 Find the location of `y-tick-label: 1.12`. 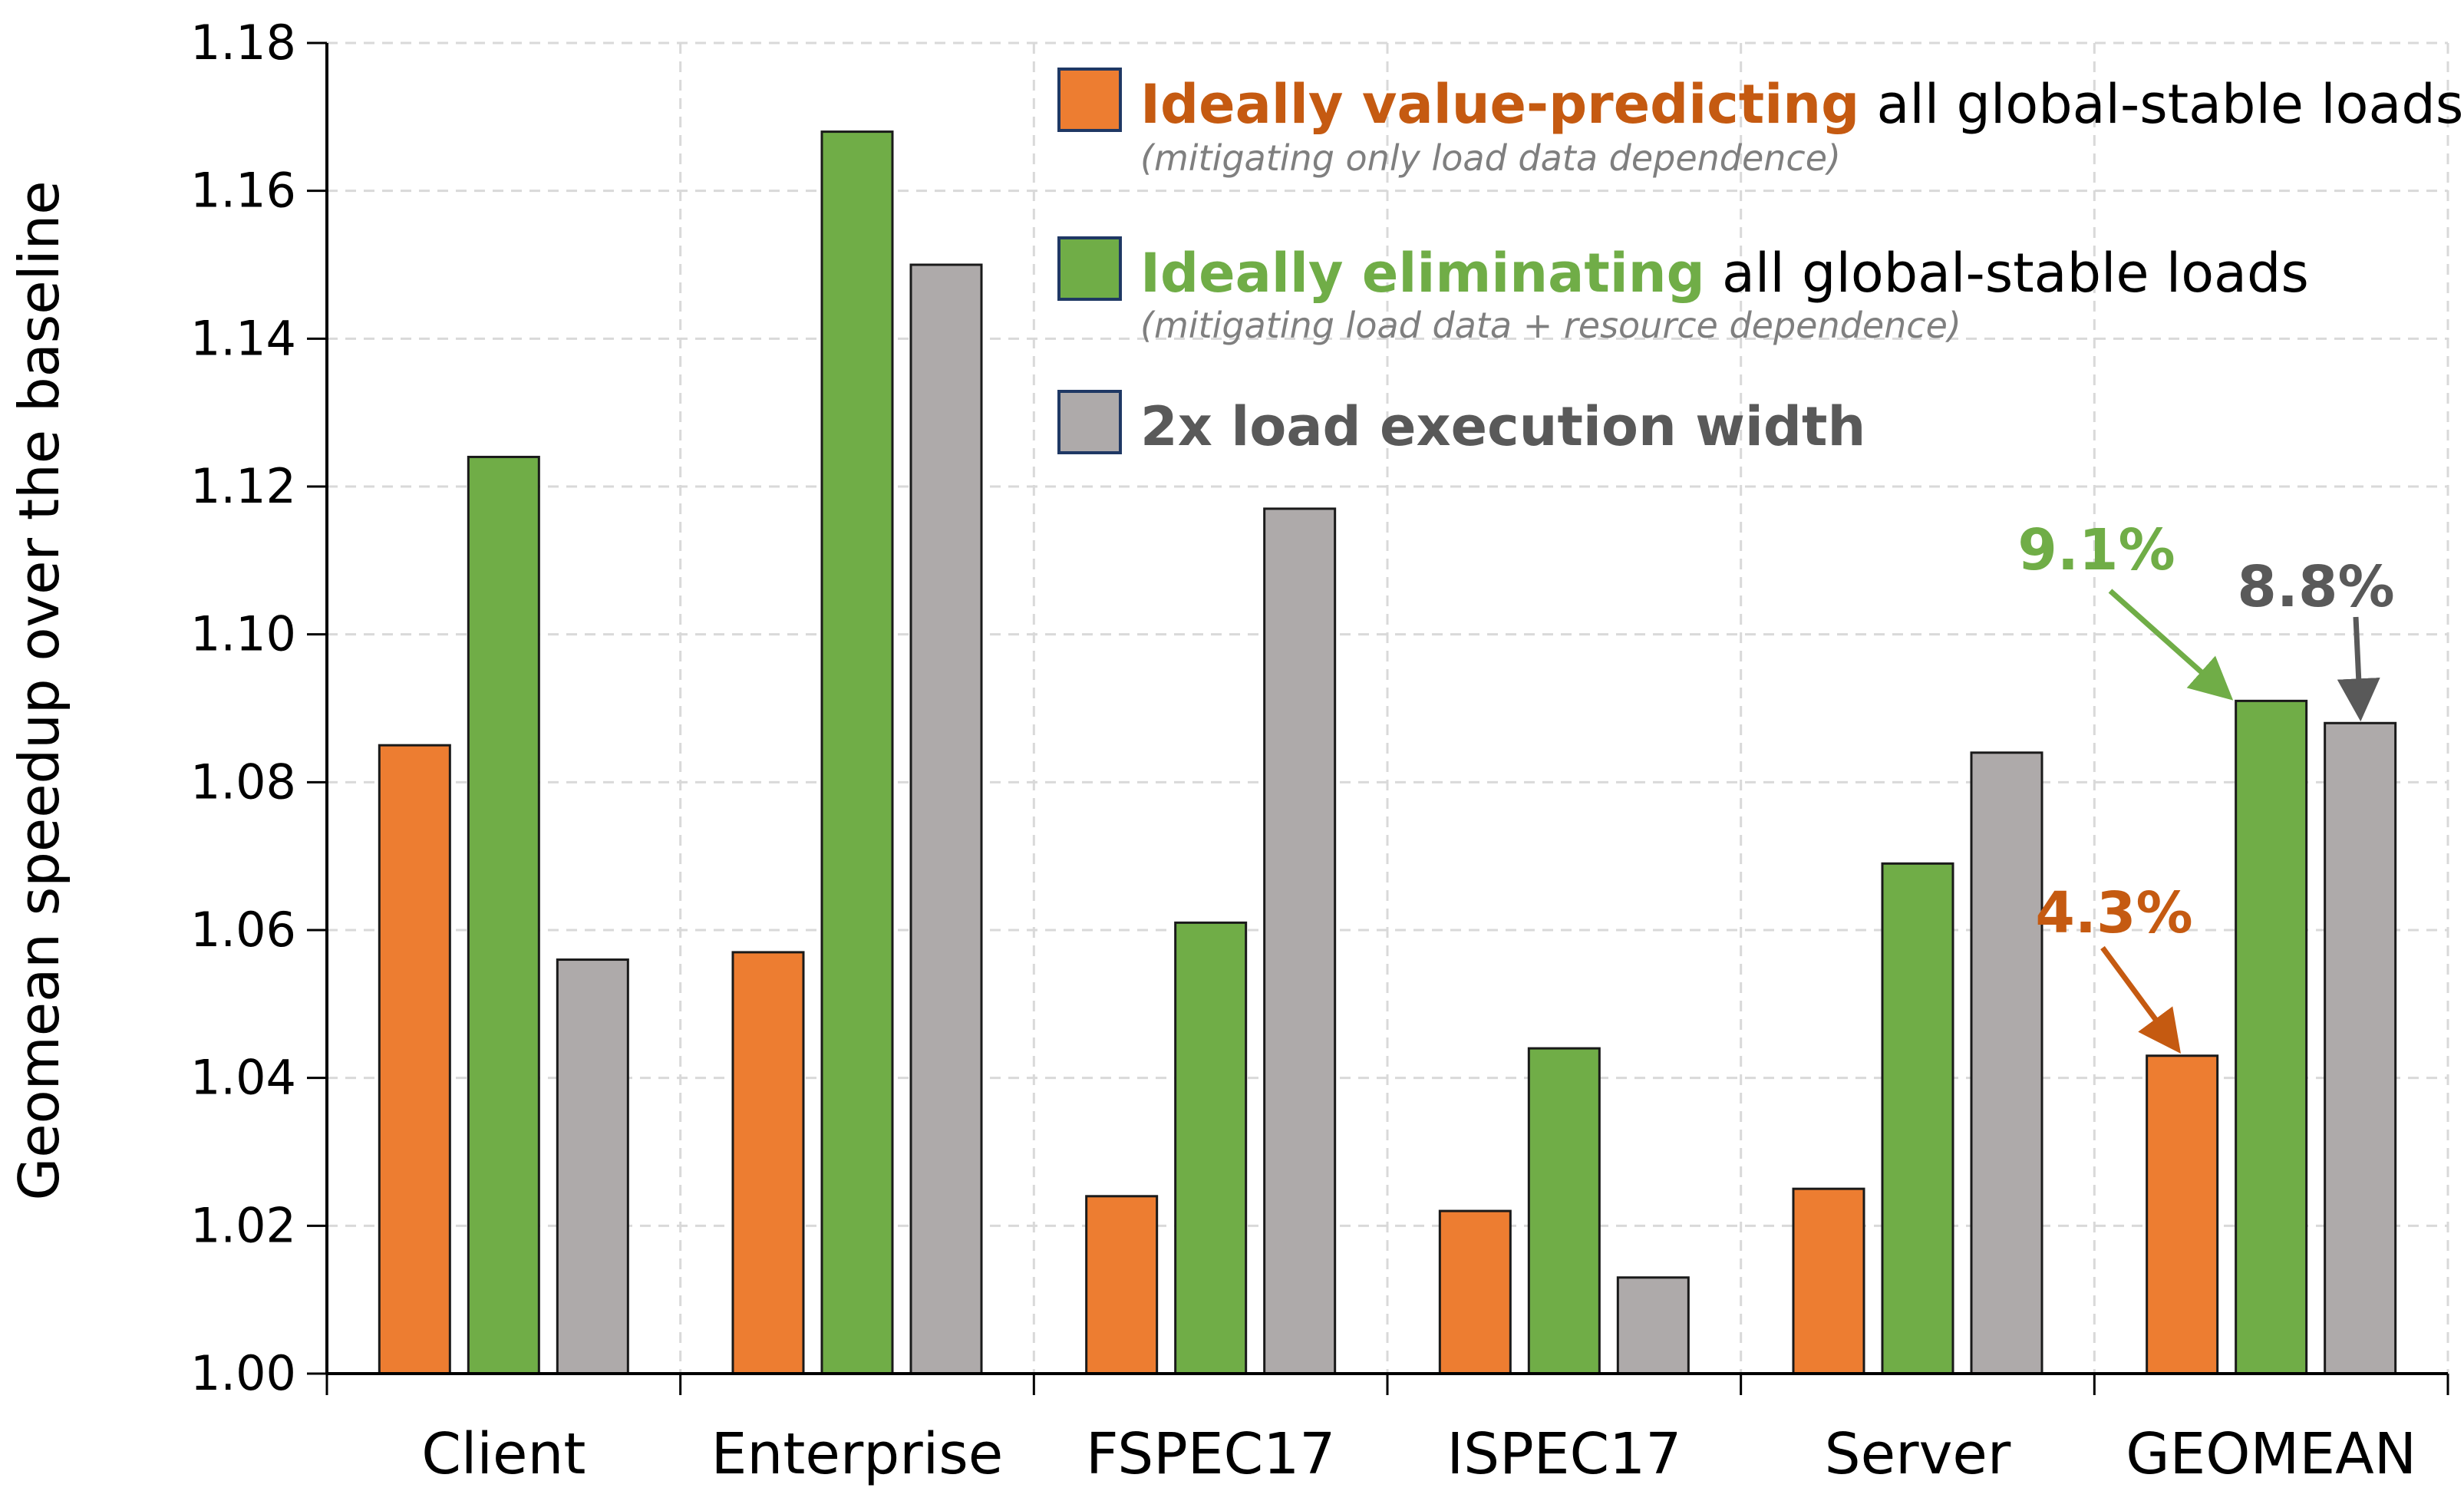

y-tick-label: 1.12 is located at coordinates (243, 486).